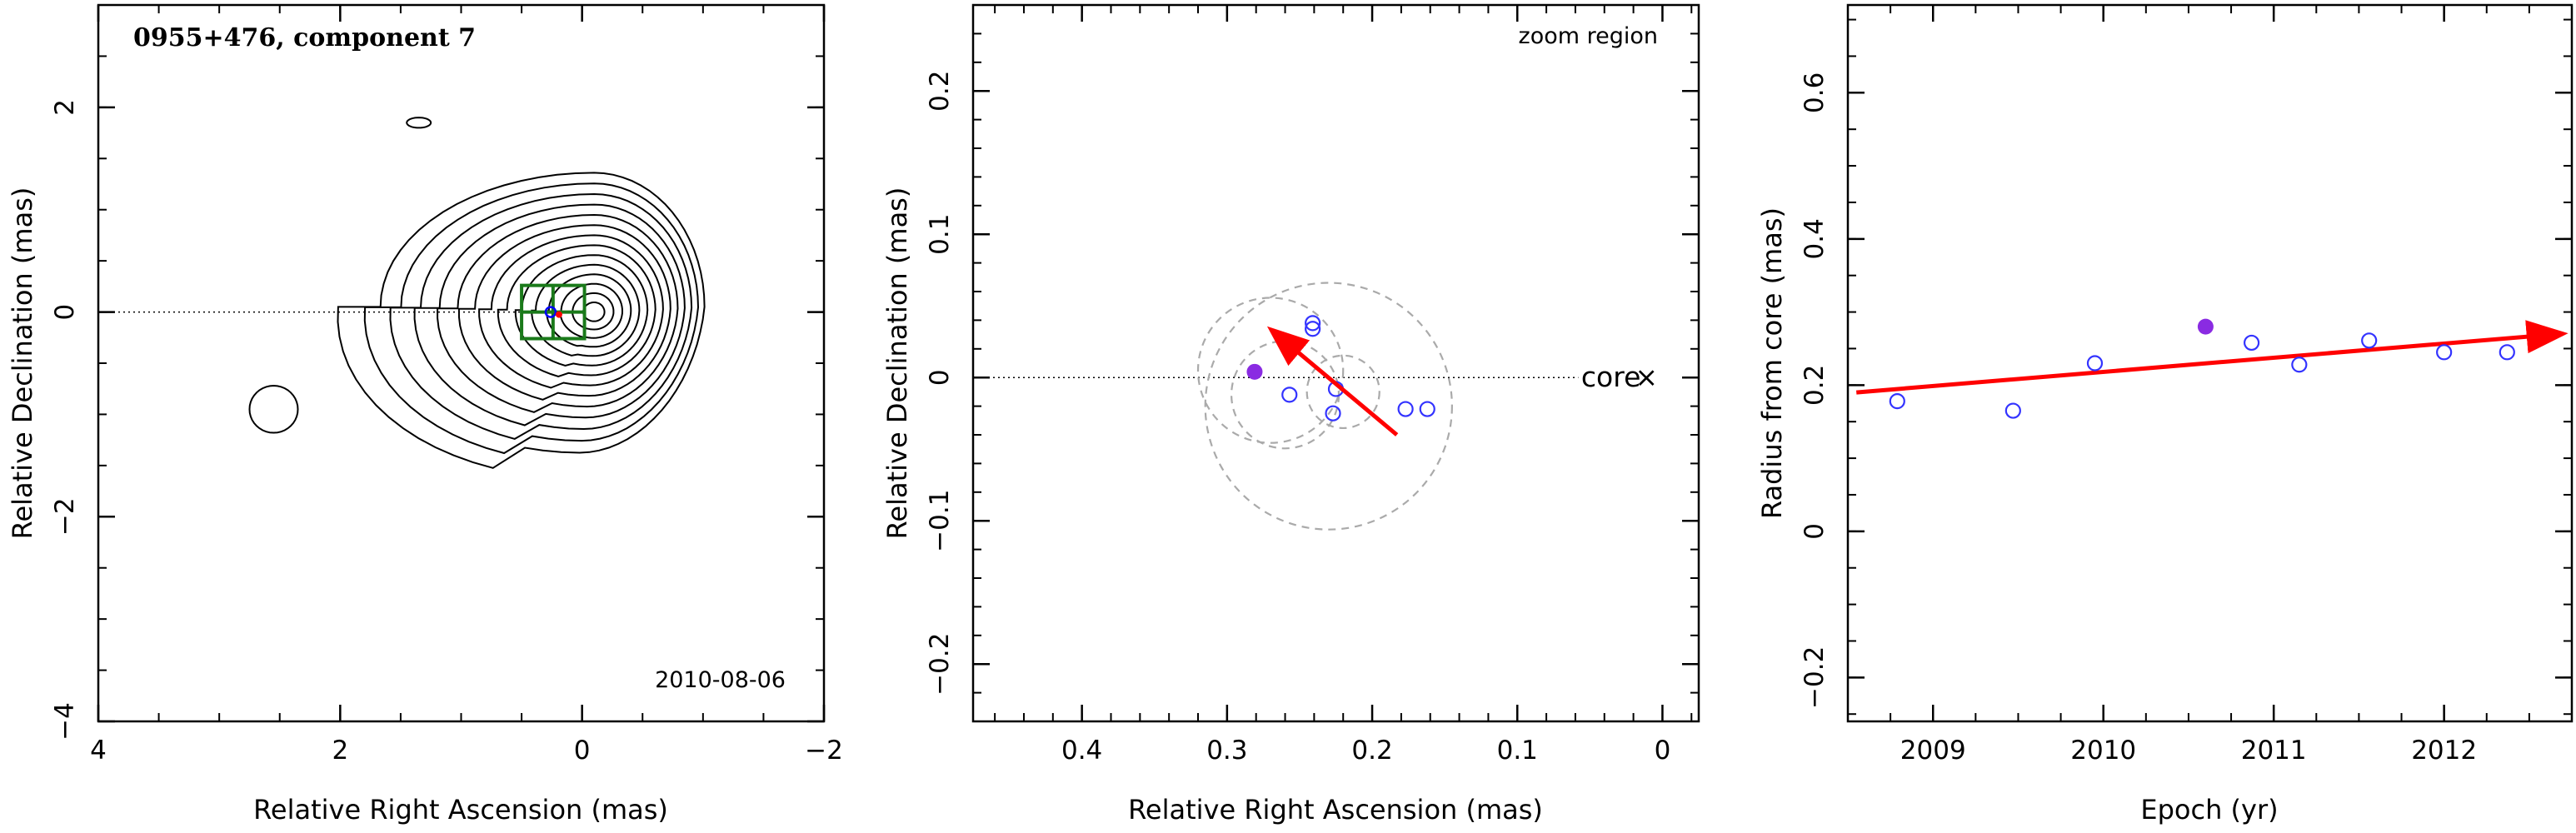  I want to click on motion-vector-arrow, so click(1332, 381).